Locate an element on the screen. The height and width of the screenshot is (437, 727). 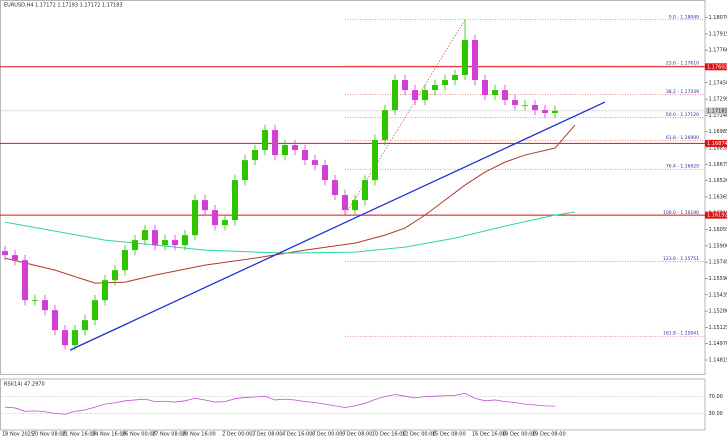
current-price-box is located at coordinates (716, 111).